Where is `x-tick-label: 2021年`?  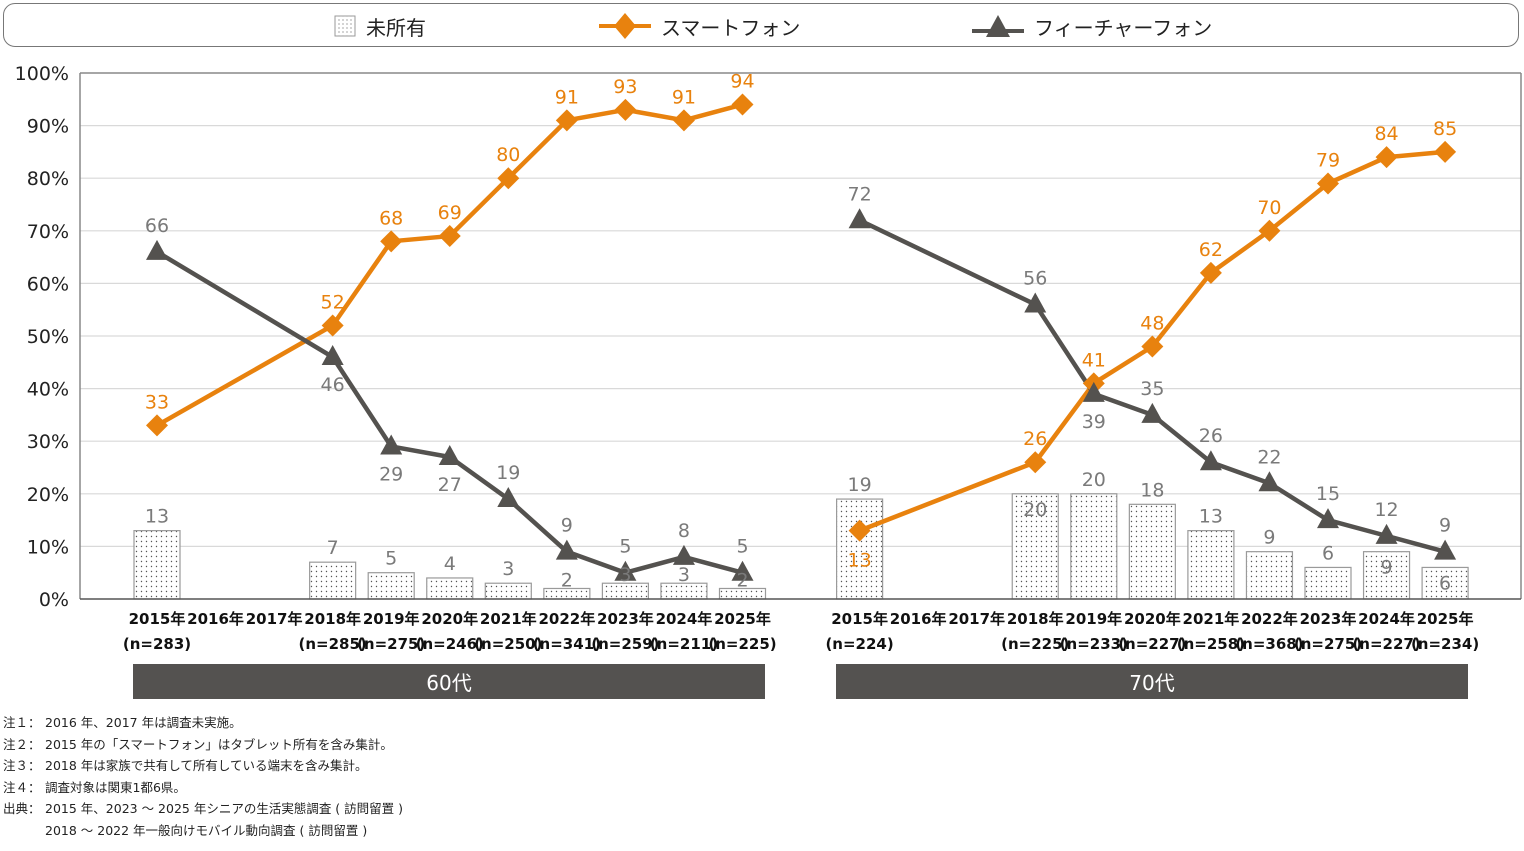
x-tick-label: 2021年 is located at coordinates (508, 619).